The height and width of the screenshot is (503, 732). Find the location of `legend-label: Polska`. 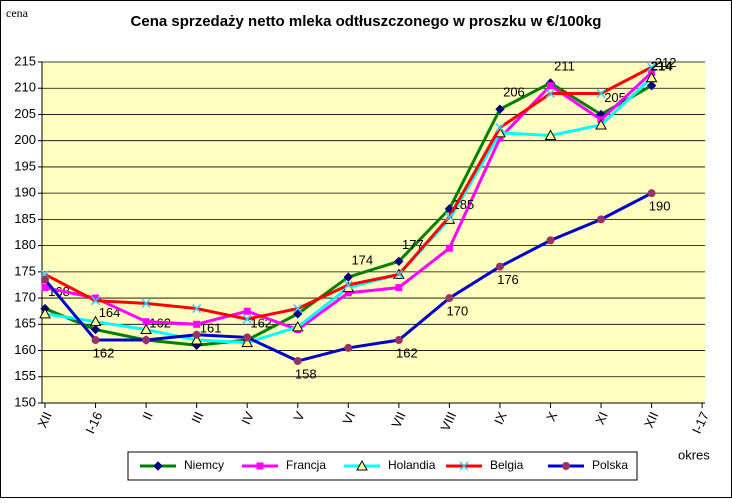

legend-label: Polska is located at coordinates (610, 465).